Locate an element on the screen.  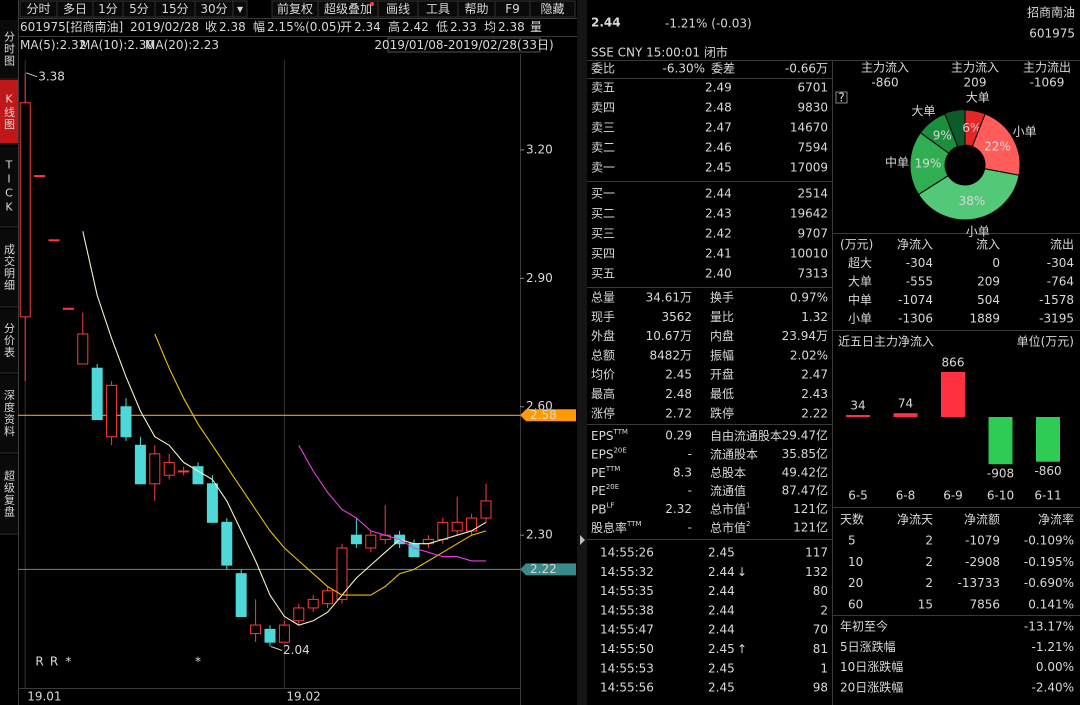
info-label: 幅 is located at coordinates (259, 26).